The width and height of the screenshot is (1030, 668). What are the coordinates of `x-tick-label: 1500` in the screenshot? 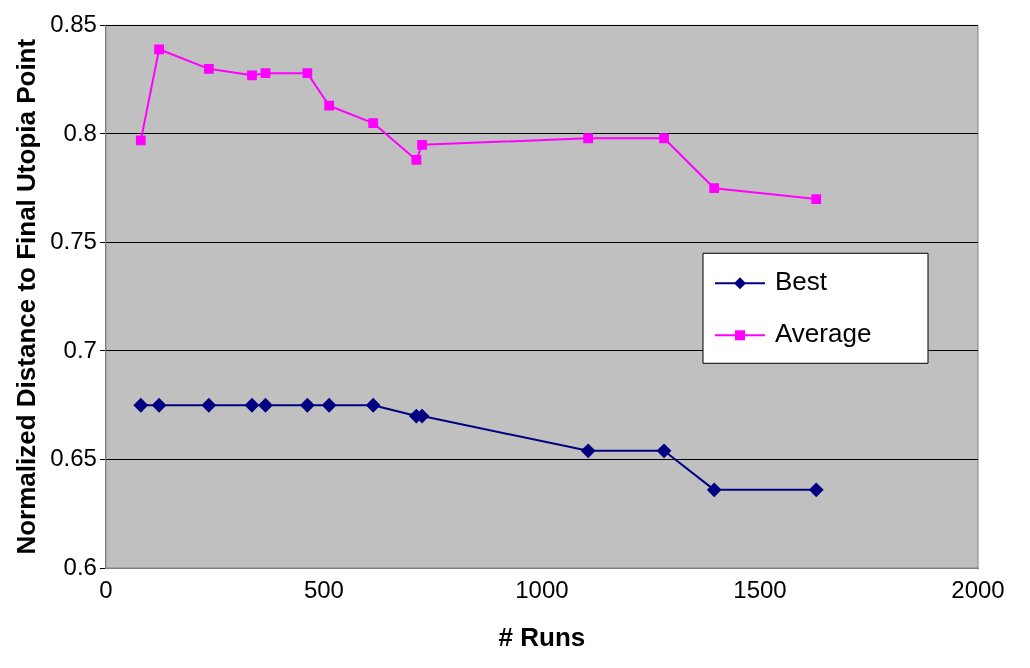 It's located at (760, 590).